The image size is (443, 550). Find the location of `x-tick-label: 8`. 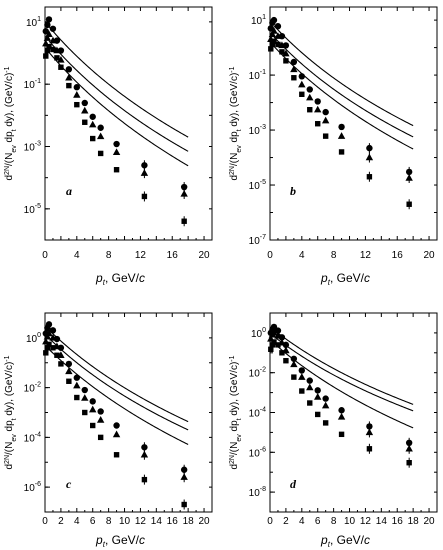

x-tick-label: 8 is located at coordinates (334, 521).